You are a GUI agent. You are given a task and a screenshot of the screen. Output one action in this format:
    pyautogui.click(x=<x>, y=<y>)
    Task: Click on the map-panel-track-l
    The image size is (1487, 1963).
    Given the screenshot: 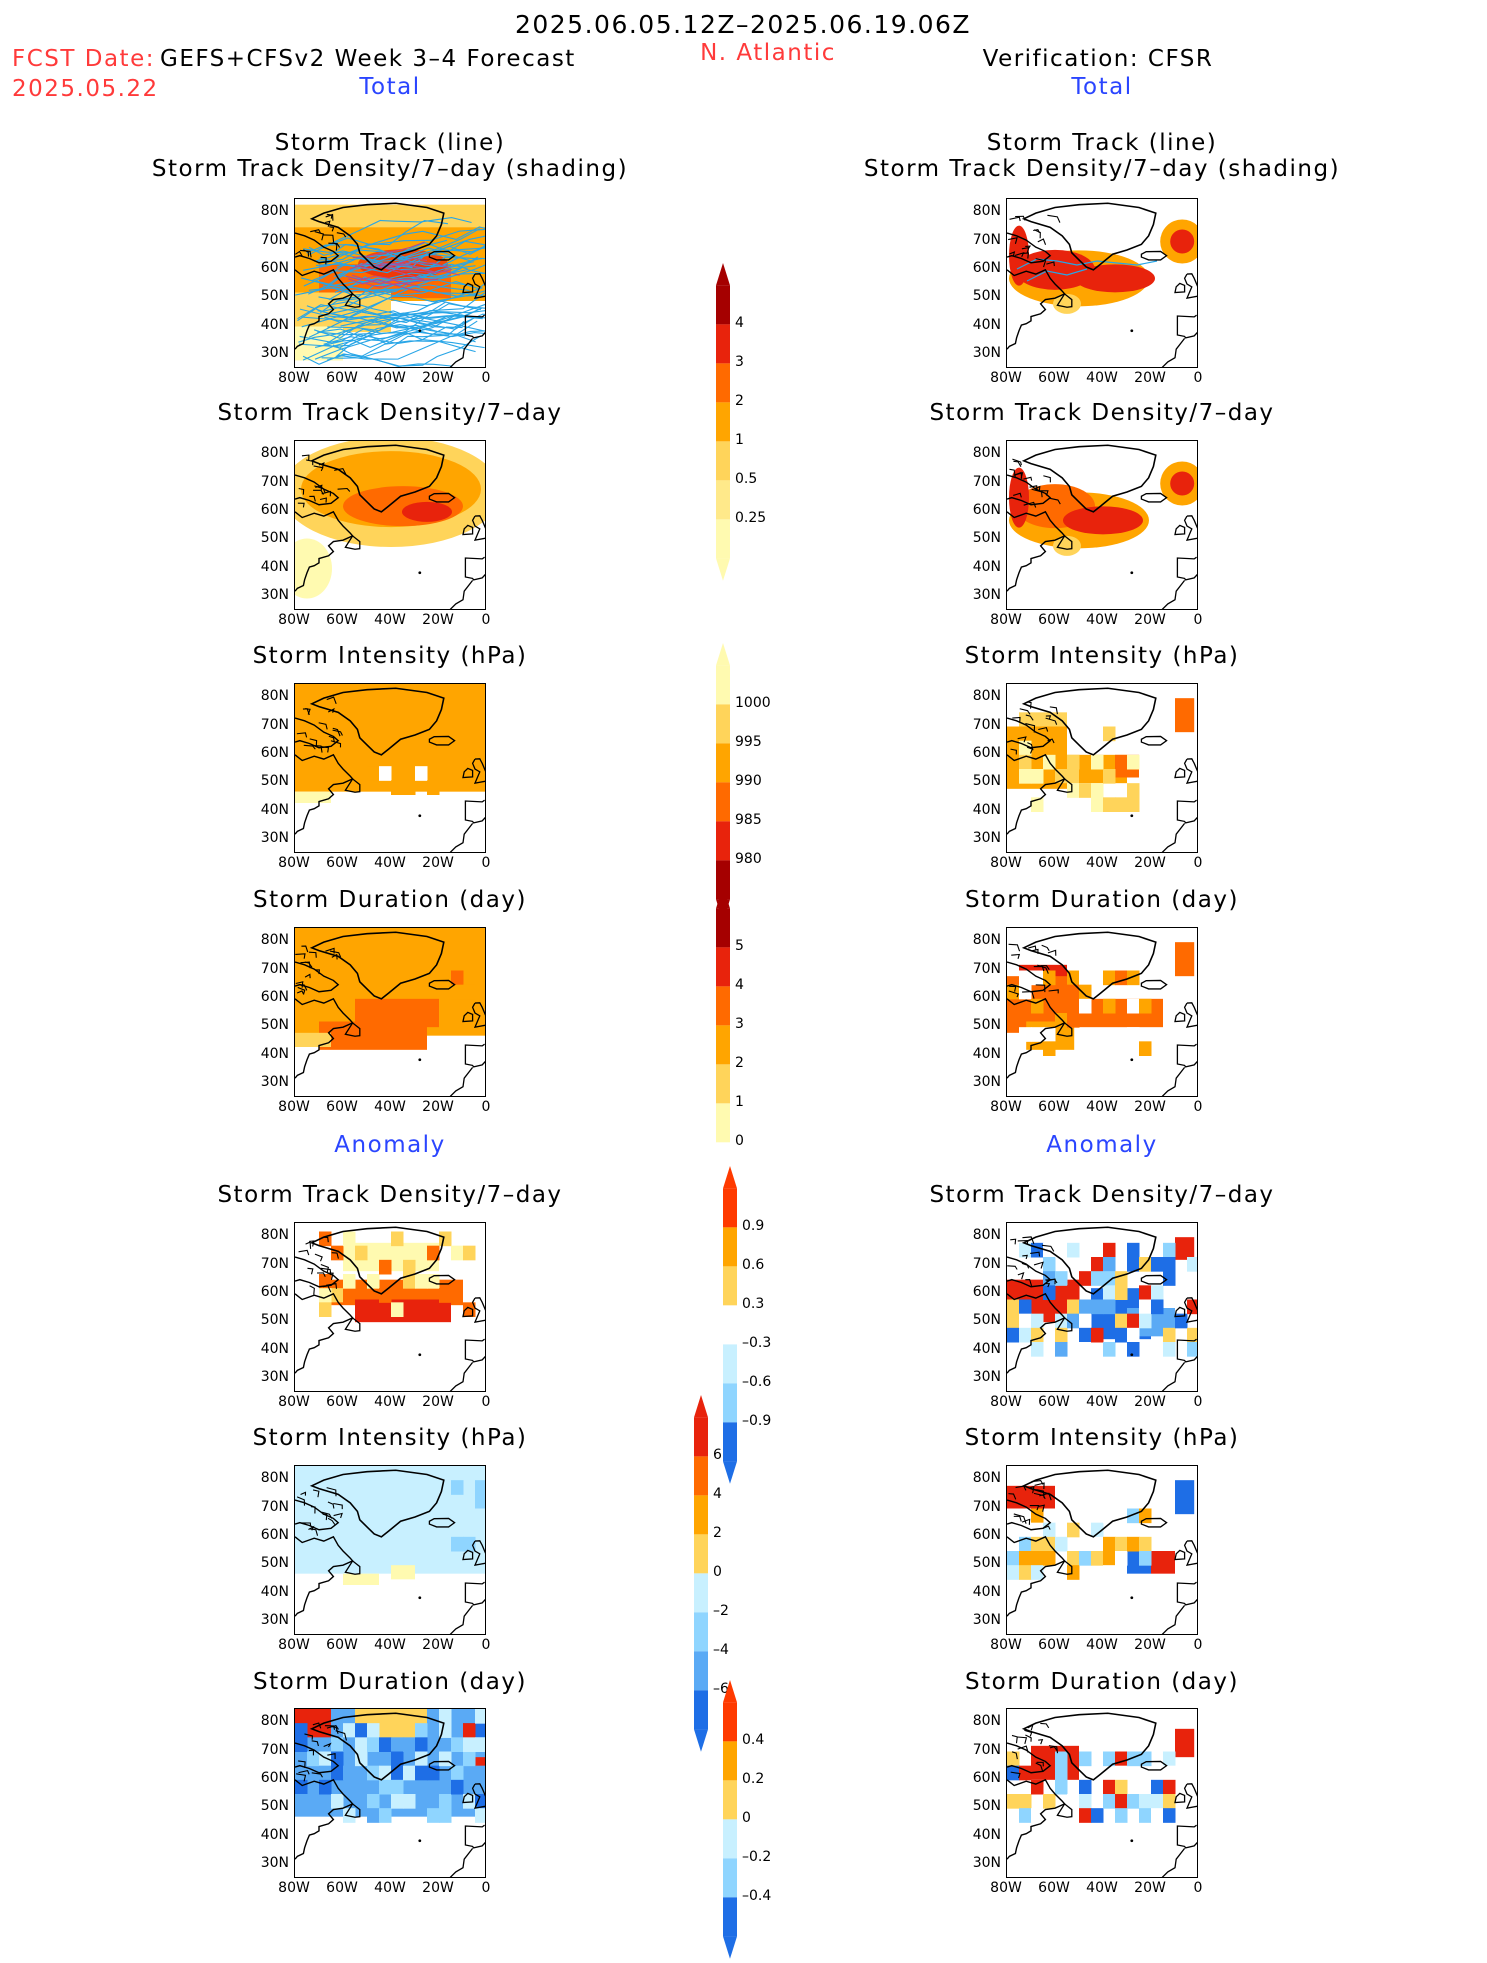 What is the action you would take?
    pyautogui.click(x=390, y=283)
    